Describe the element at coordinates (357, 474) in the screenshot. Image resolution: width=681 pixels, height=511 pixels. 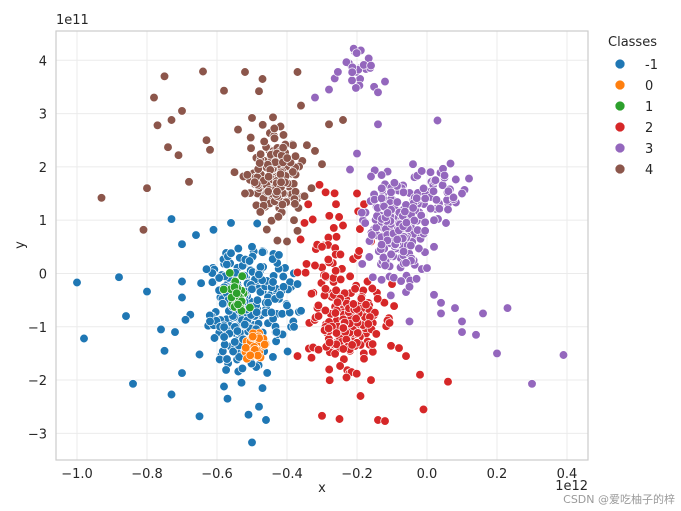
I see `x-tick-label: −0.2` at that location.